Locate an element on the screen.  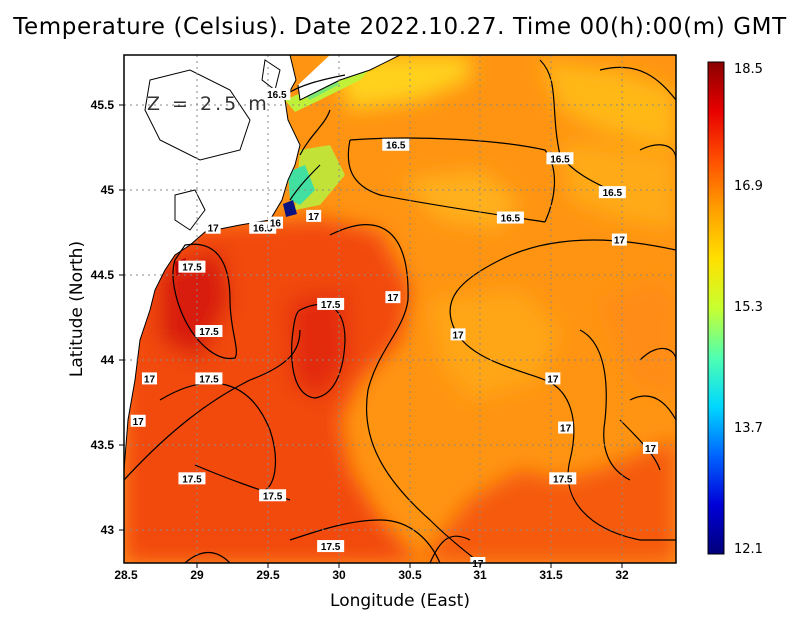
contour-label: 16 is located at coordinates (275, 223).